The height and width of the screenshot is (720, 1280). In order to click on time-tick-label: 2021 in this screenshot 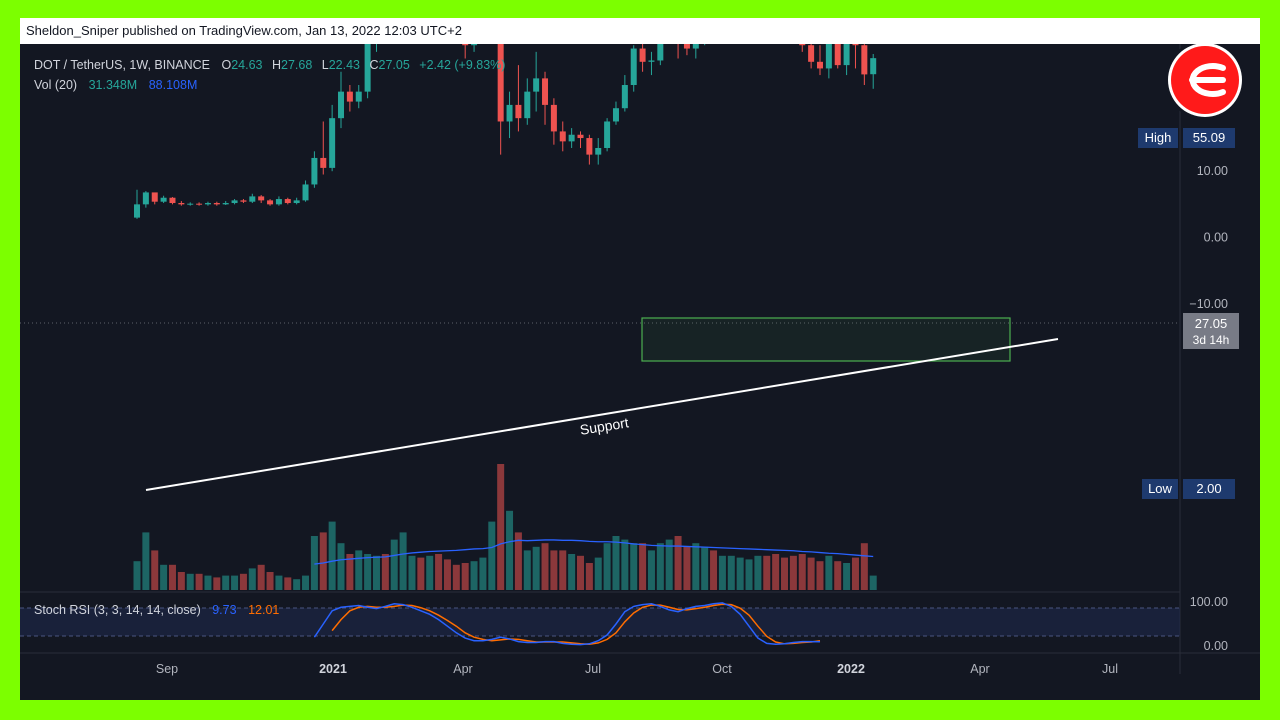, I will do `click(333, 669)`.